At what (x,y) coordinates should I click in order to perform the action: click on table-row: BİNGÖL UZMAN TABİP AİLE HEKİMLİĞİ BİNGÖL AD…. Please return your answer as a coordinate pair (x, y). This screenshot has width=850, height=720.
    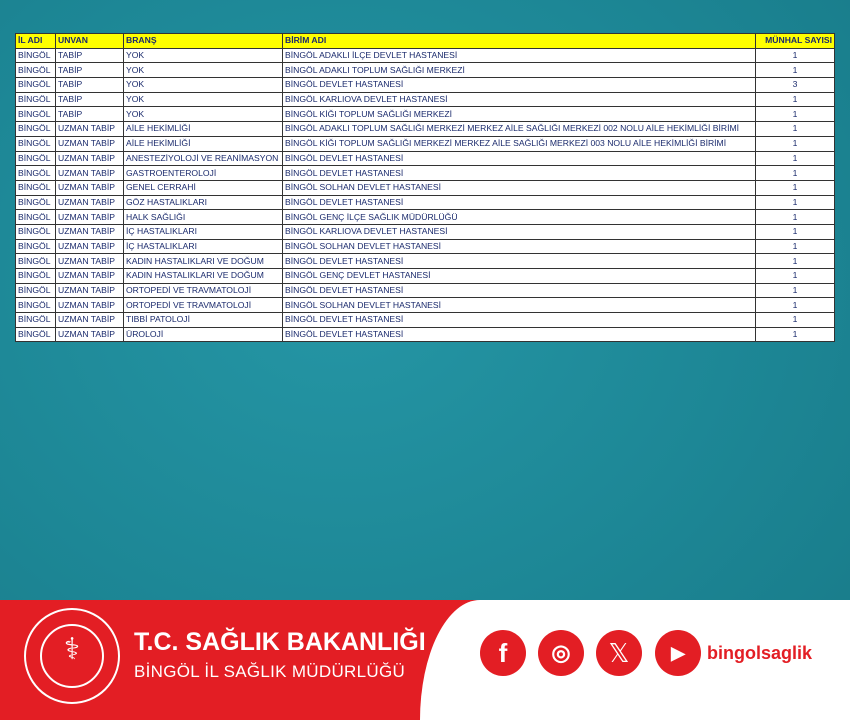
    Looking at the image, I should click on (425, 129).